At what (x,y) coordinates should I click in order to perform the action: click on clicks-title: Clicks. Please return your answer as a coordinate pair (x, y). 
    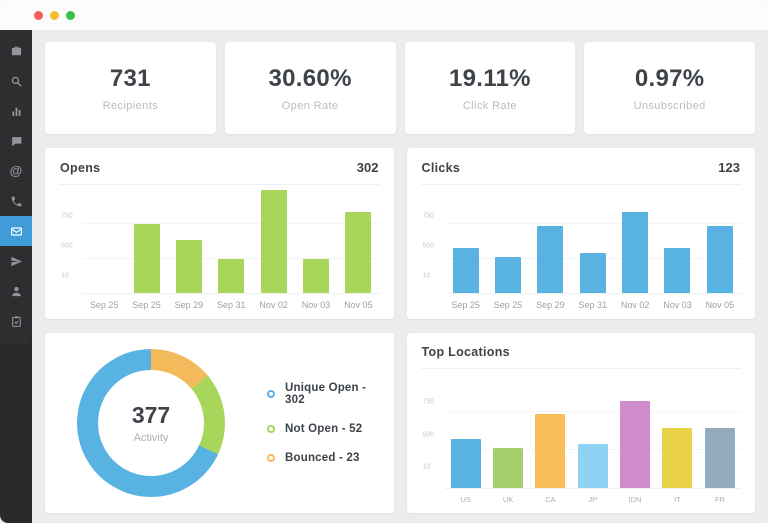
    Looking at the image, I should click on (441, 167).